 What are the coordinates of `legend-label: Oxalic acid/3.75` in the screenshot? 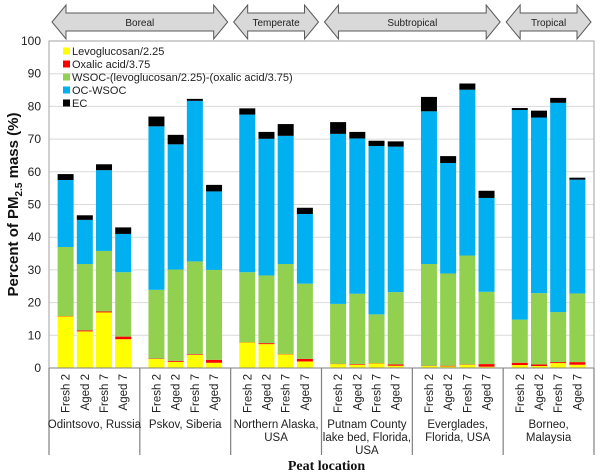 It's located at (111, 65).